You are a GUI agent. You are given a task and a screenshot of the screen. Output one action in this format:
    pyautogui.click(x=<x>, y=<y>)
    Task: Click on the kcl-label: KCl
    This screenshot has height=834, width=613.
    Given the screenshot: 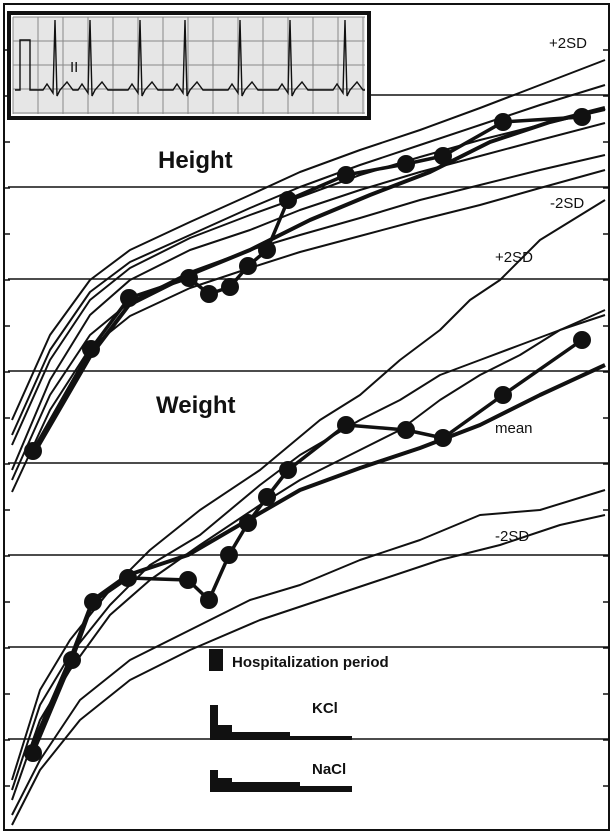 What is the action you would take?
    pyautogui.click(x=325, y=708)
    